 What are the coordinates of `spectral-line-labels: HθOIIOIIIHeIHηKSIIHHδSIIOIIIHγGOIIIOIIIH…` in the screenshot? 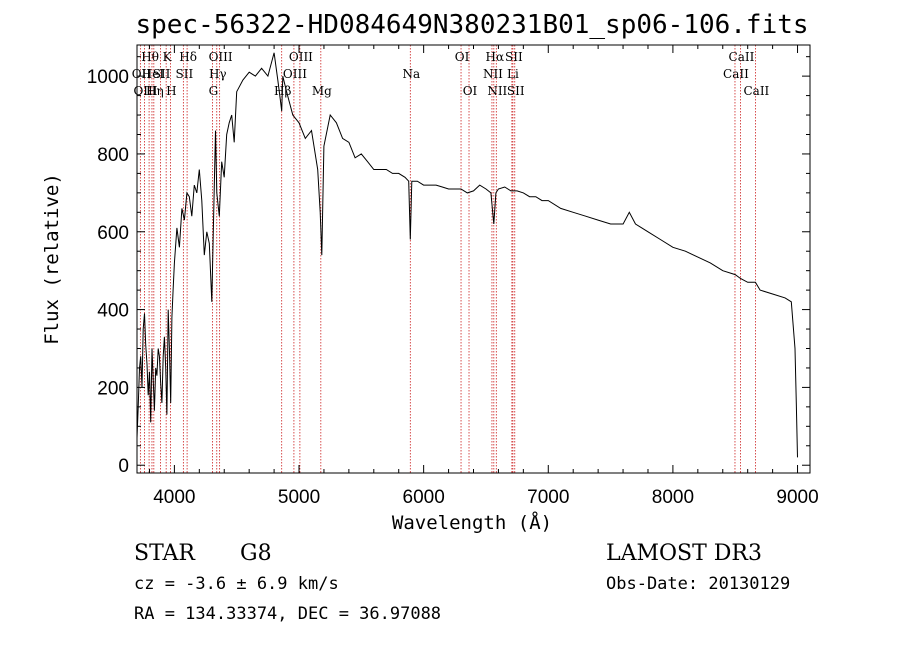 It's located at (451, 74).